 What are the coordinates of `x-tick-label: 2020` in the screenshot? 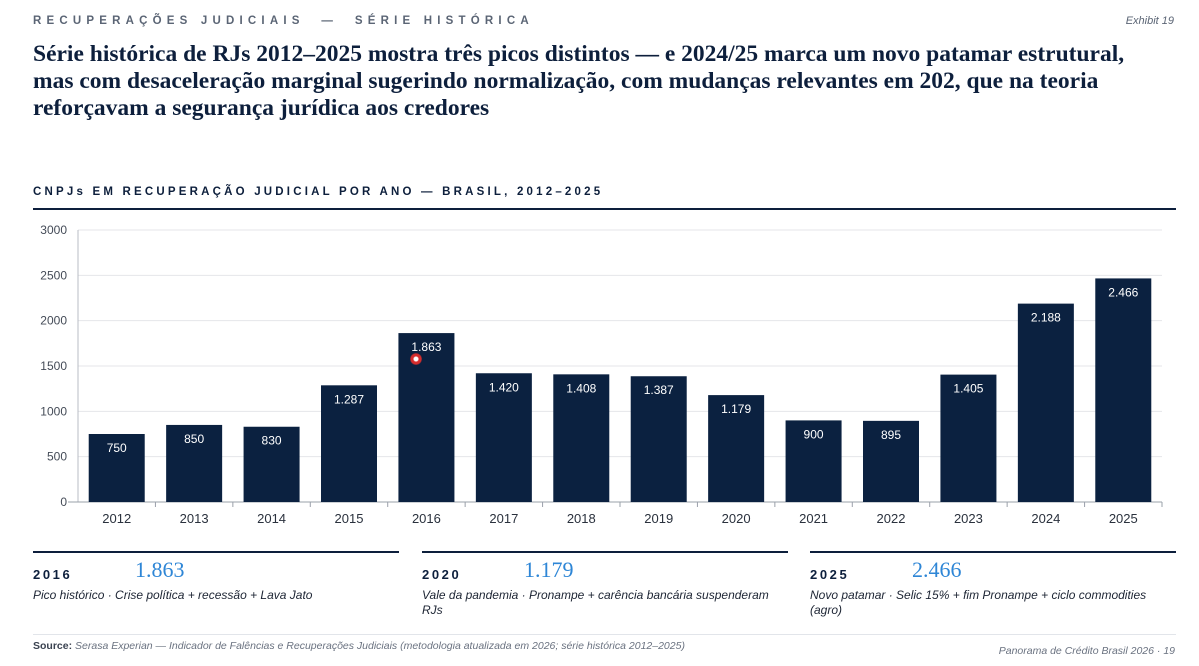 It's located at (736, 518).